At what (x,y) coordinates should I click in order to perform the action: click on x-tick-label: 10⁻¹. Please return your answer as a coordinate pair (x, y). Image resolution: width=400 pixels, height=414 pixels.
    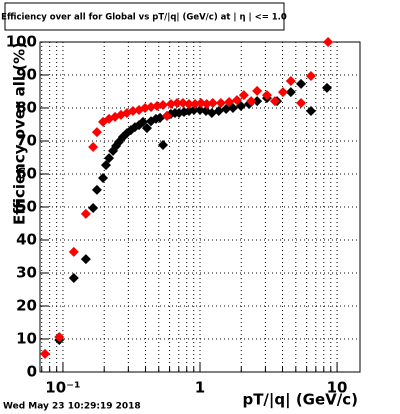
    Looking at the image, I should click on (62, 388).